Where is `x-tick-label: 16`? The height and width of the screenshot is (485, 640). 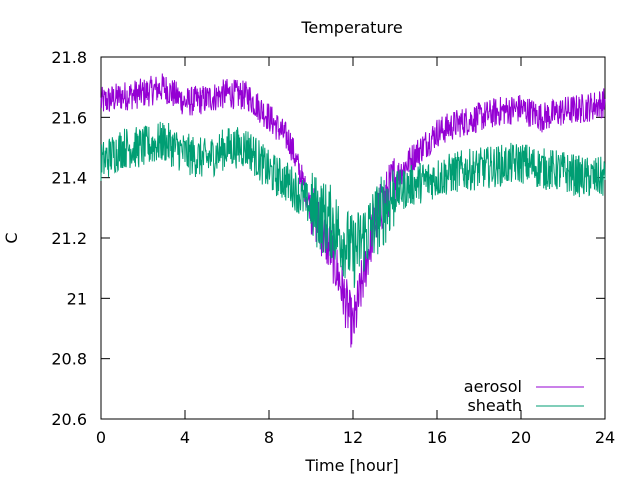
x-tick-label: 16 is located at coordinates (437, 437).